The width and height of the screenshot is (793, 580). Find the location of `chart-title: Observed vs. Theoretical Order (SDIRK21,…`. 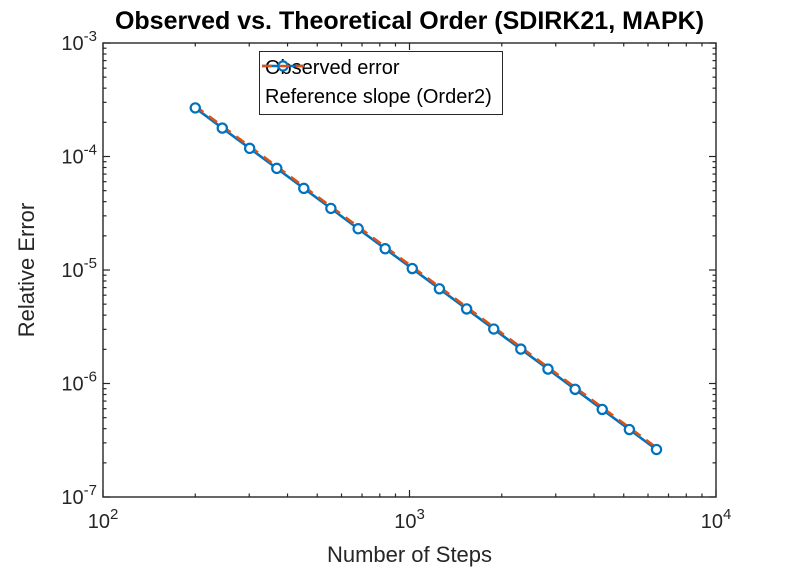

chart-title: Observed vs. Theoretical Order (SDIRK21,… is located at coordinates (409, 21).